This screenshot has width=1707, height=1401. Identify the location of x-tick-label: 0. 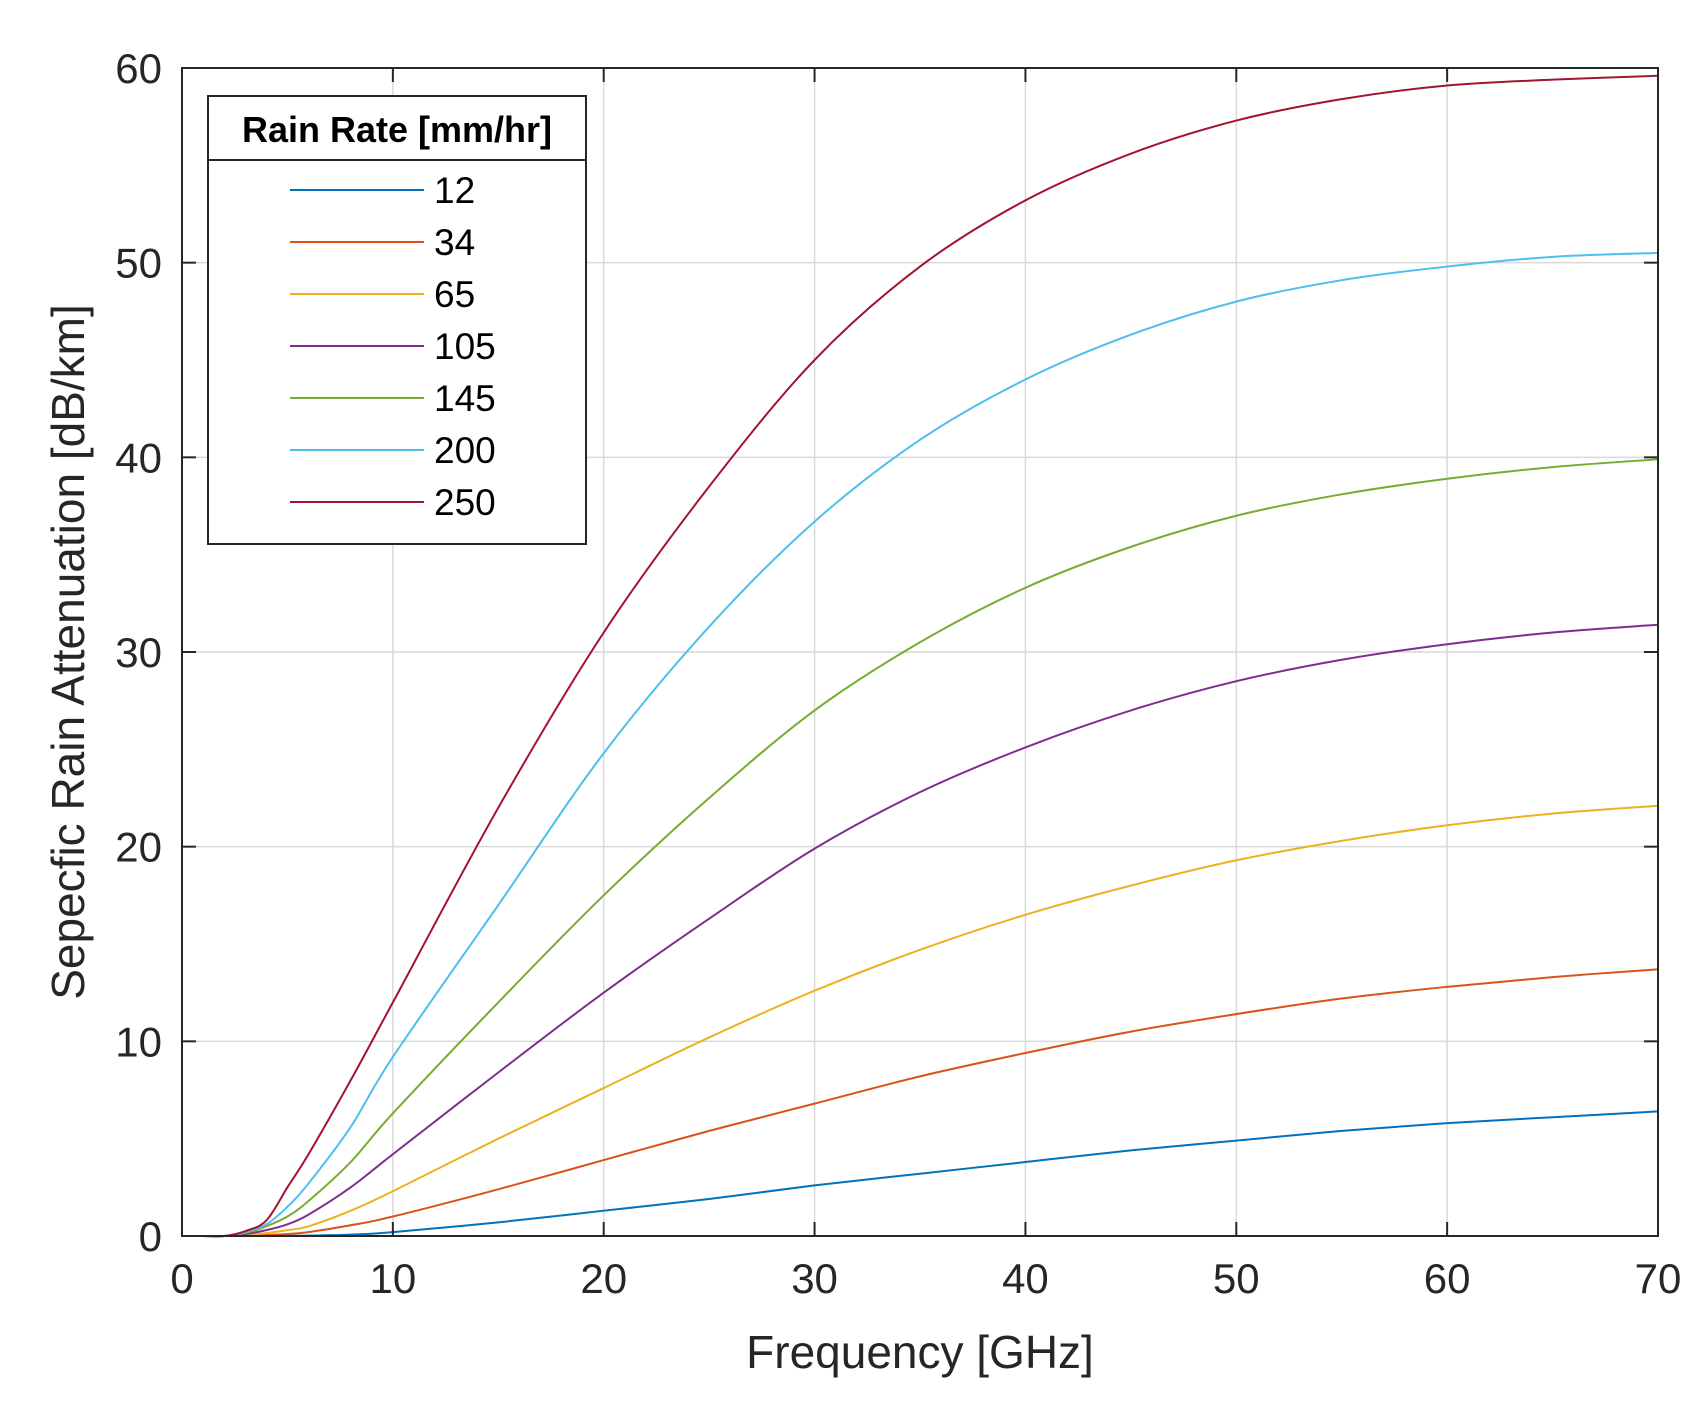
(181, 1278).